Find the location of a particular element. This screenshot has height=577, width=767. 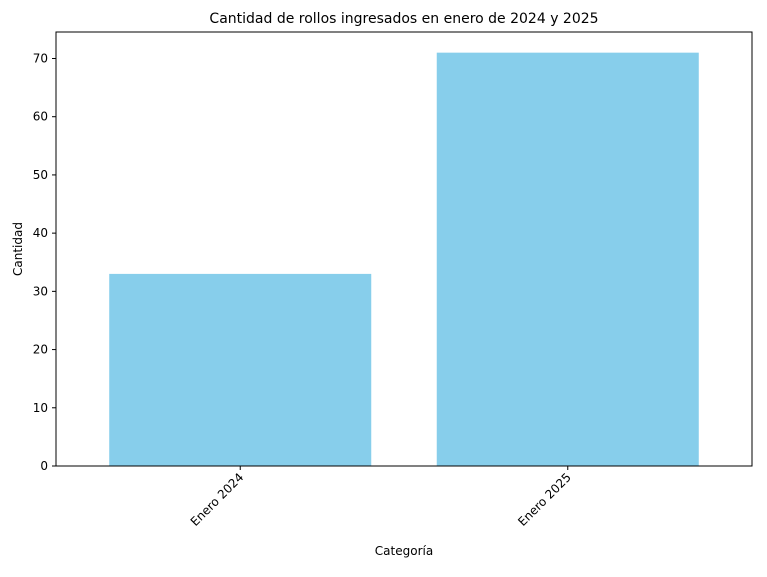

x-axis-label: Categoría is located at coordinates (404, 551).